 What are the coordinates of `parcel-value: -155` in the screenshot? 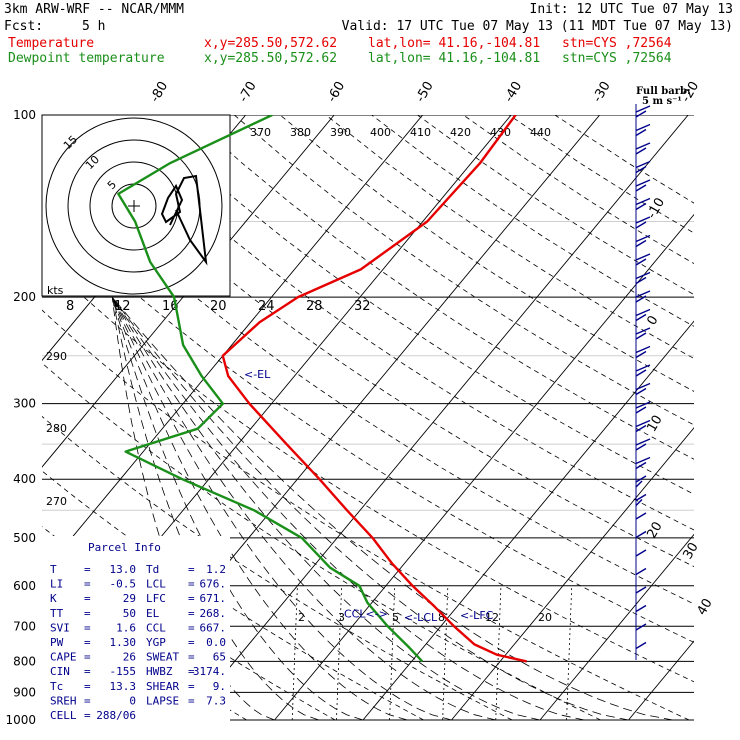 It's located at (123, 671).